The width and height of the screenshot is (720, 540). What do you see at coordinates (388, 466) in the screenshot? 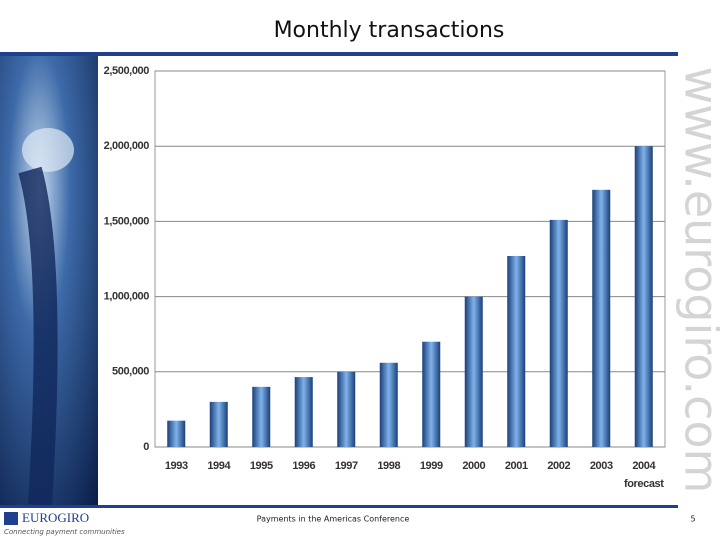
I see `x-tick-label: 1998` at bounding box center [388, 466].